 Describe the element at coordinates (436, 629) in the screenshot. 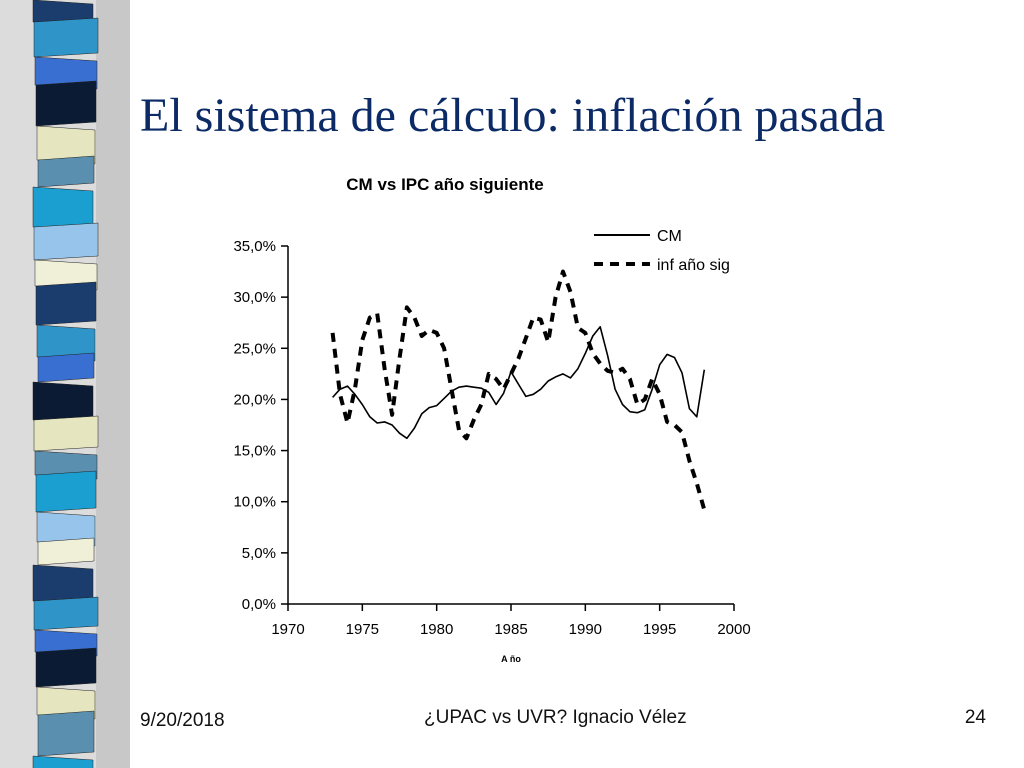

I see `x-tick-label: 1980` at that location.